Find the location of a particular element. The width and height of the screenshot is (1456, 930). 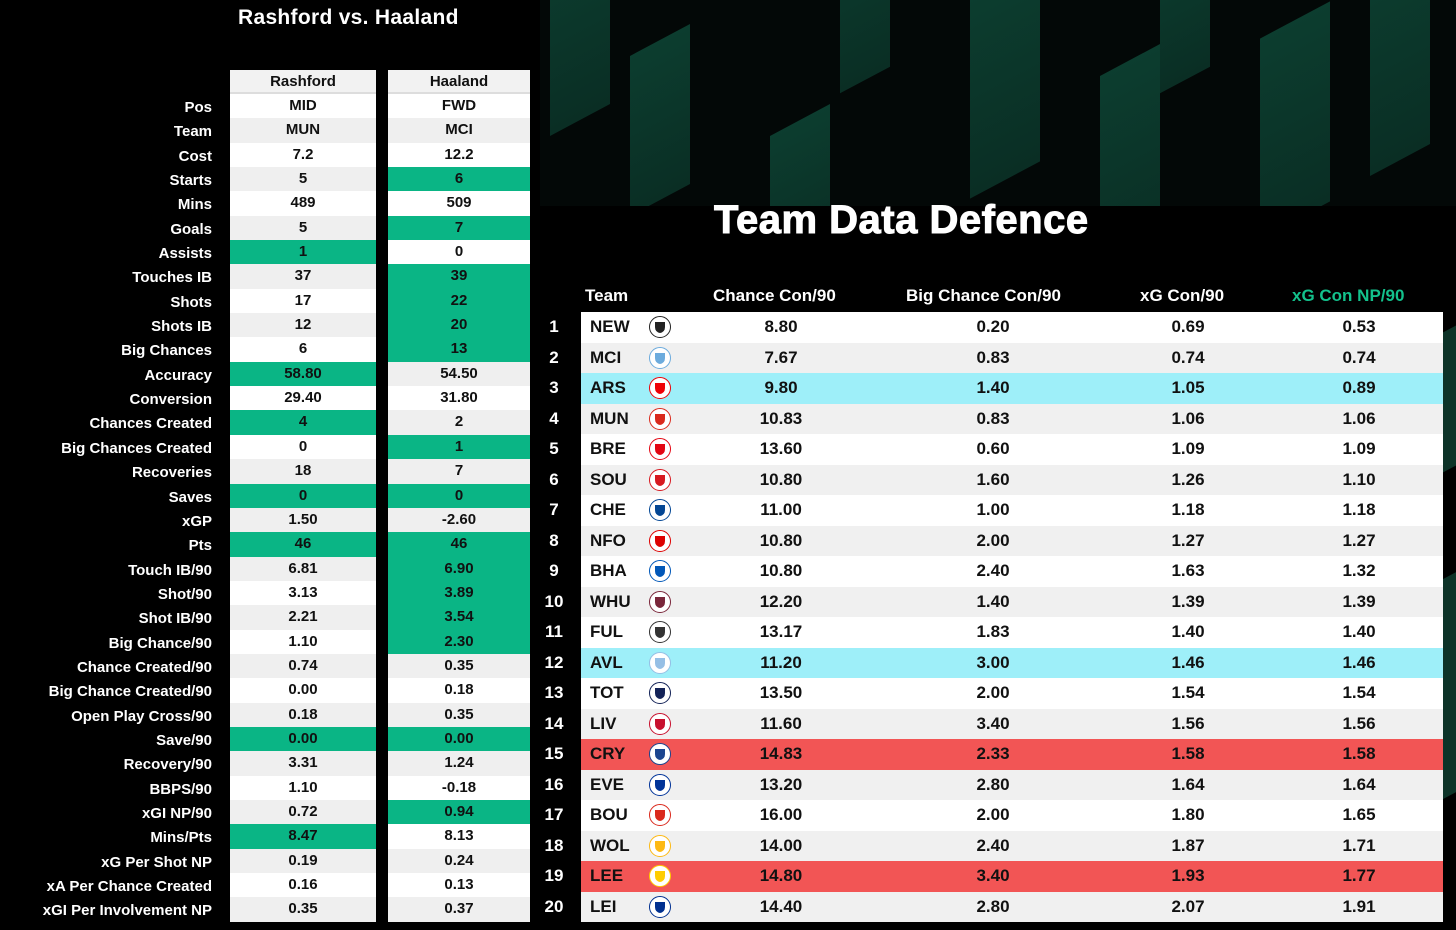

player1-stat-value: 0.16 is located at coordinates (303, 884).